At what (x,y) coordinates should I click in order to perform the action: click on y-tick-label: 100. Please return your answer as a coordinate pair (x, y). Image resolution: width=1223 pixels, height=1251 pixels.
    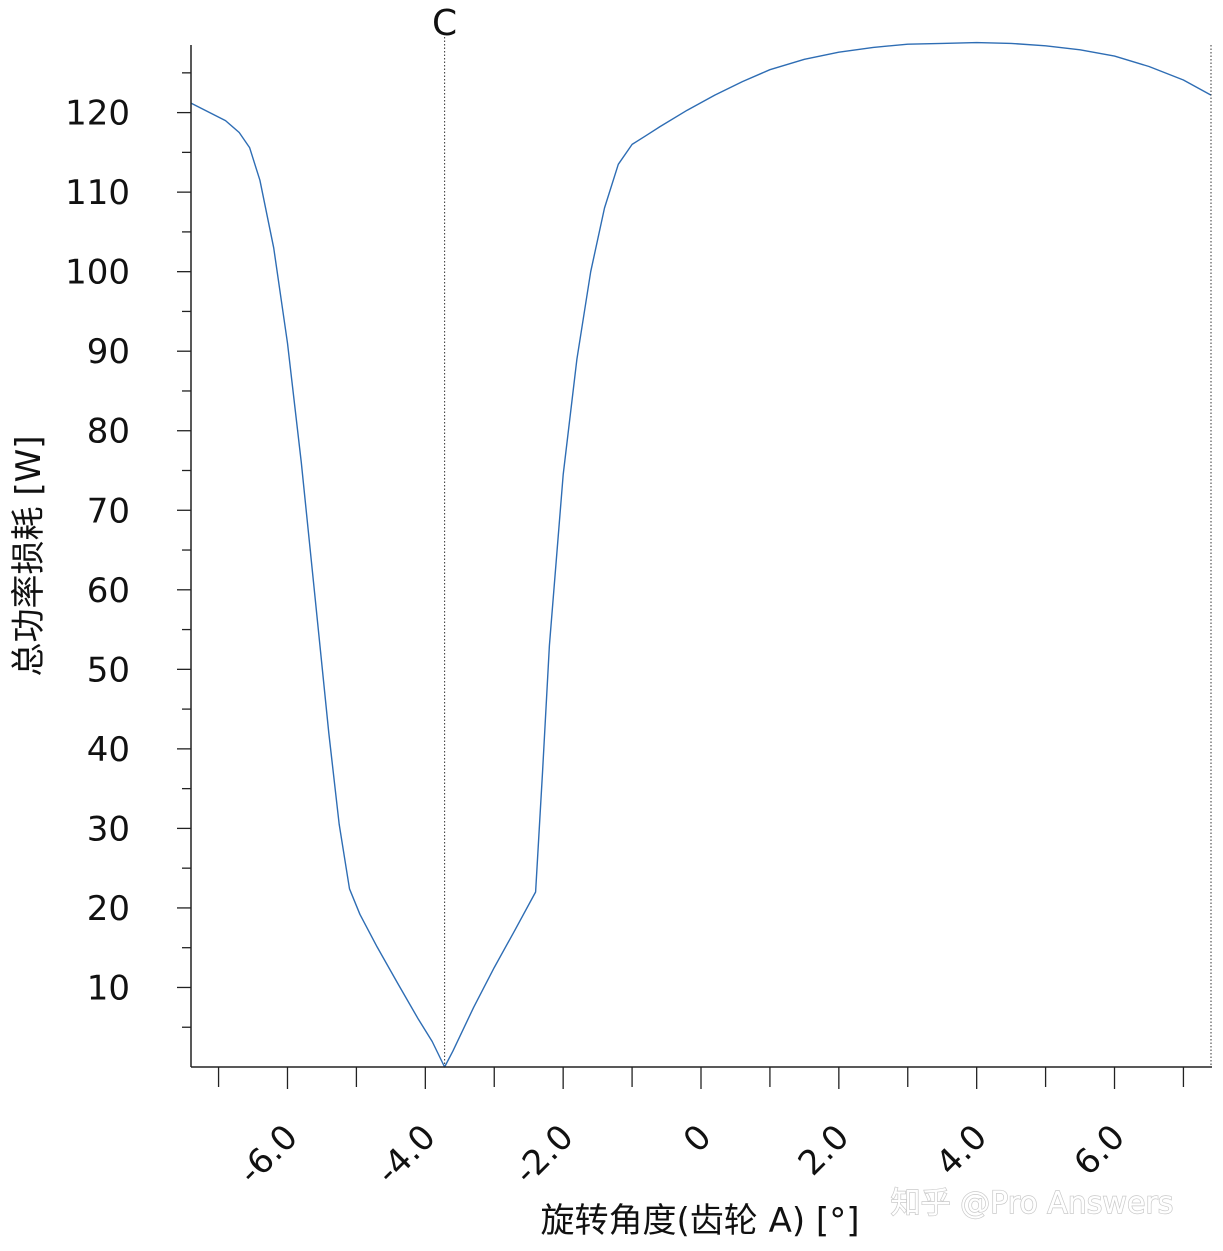
    Looking at the image, I should click on (97, 273).